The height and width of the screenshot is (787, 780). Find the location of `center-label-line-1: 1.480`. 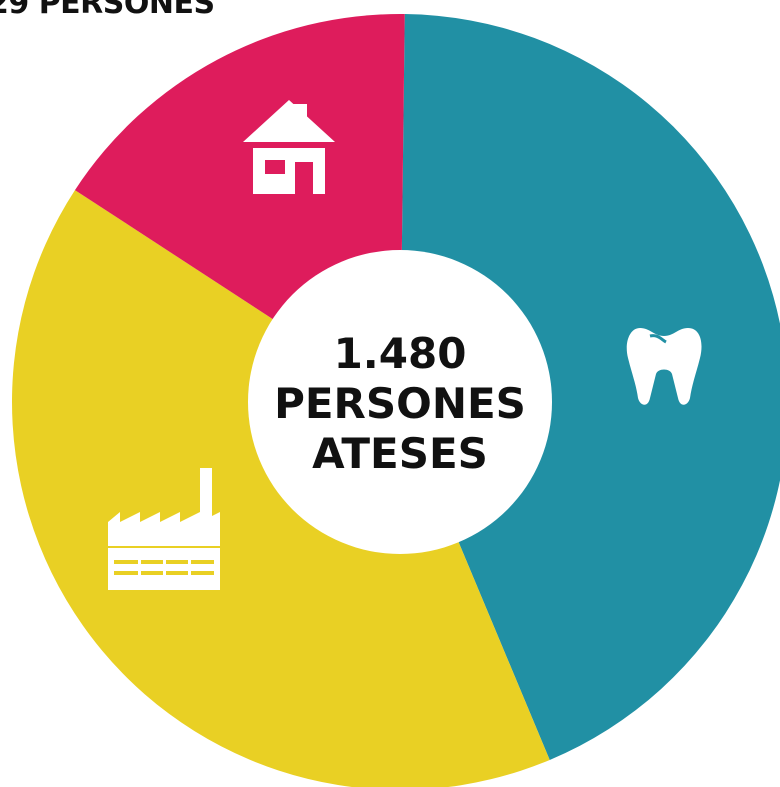

center-label-line-1: 1.480 is located at coordinates (400, 353).